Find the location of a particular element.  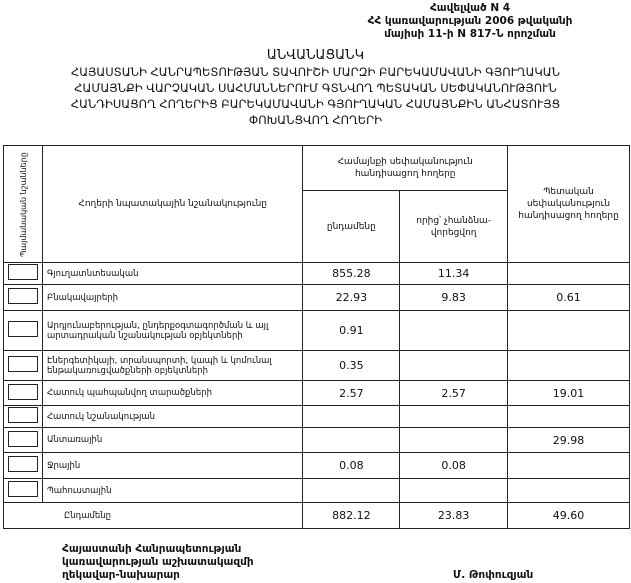

table-row: Բնակավայրերի 22.93 9.83 0.61 is located at coordinates (316, 297).